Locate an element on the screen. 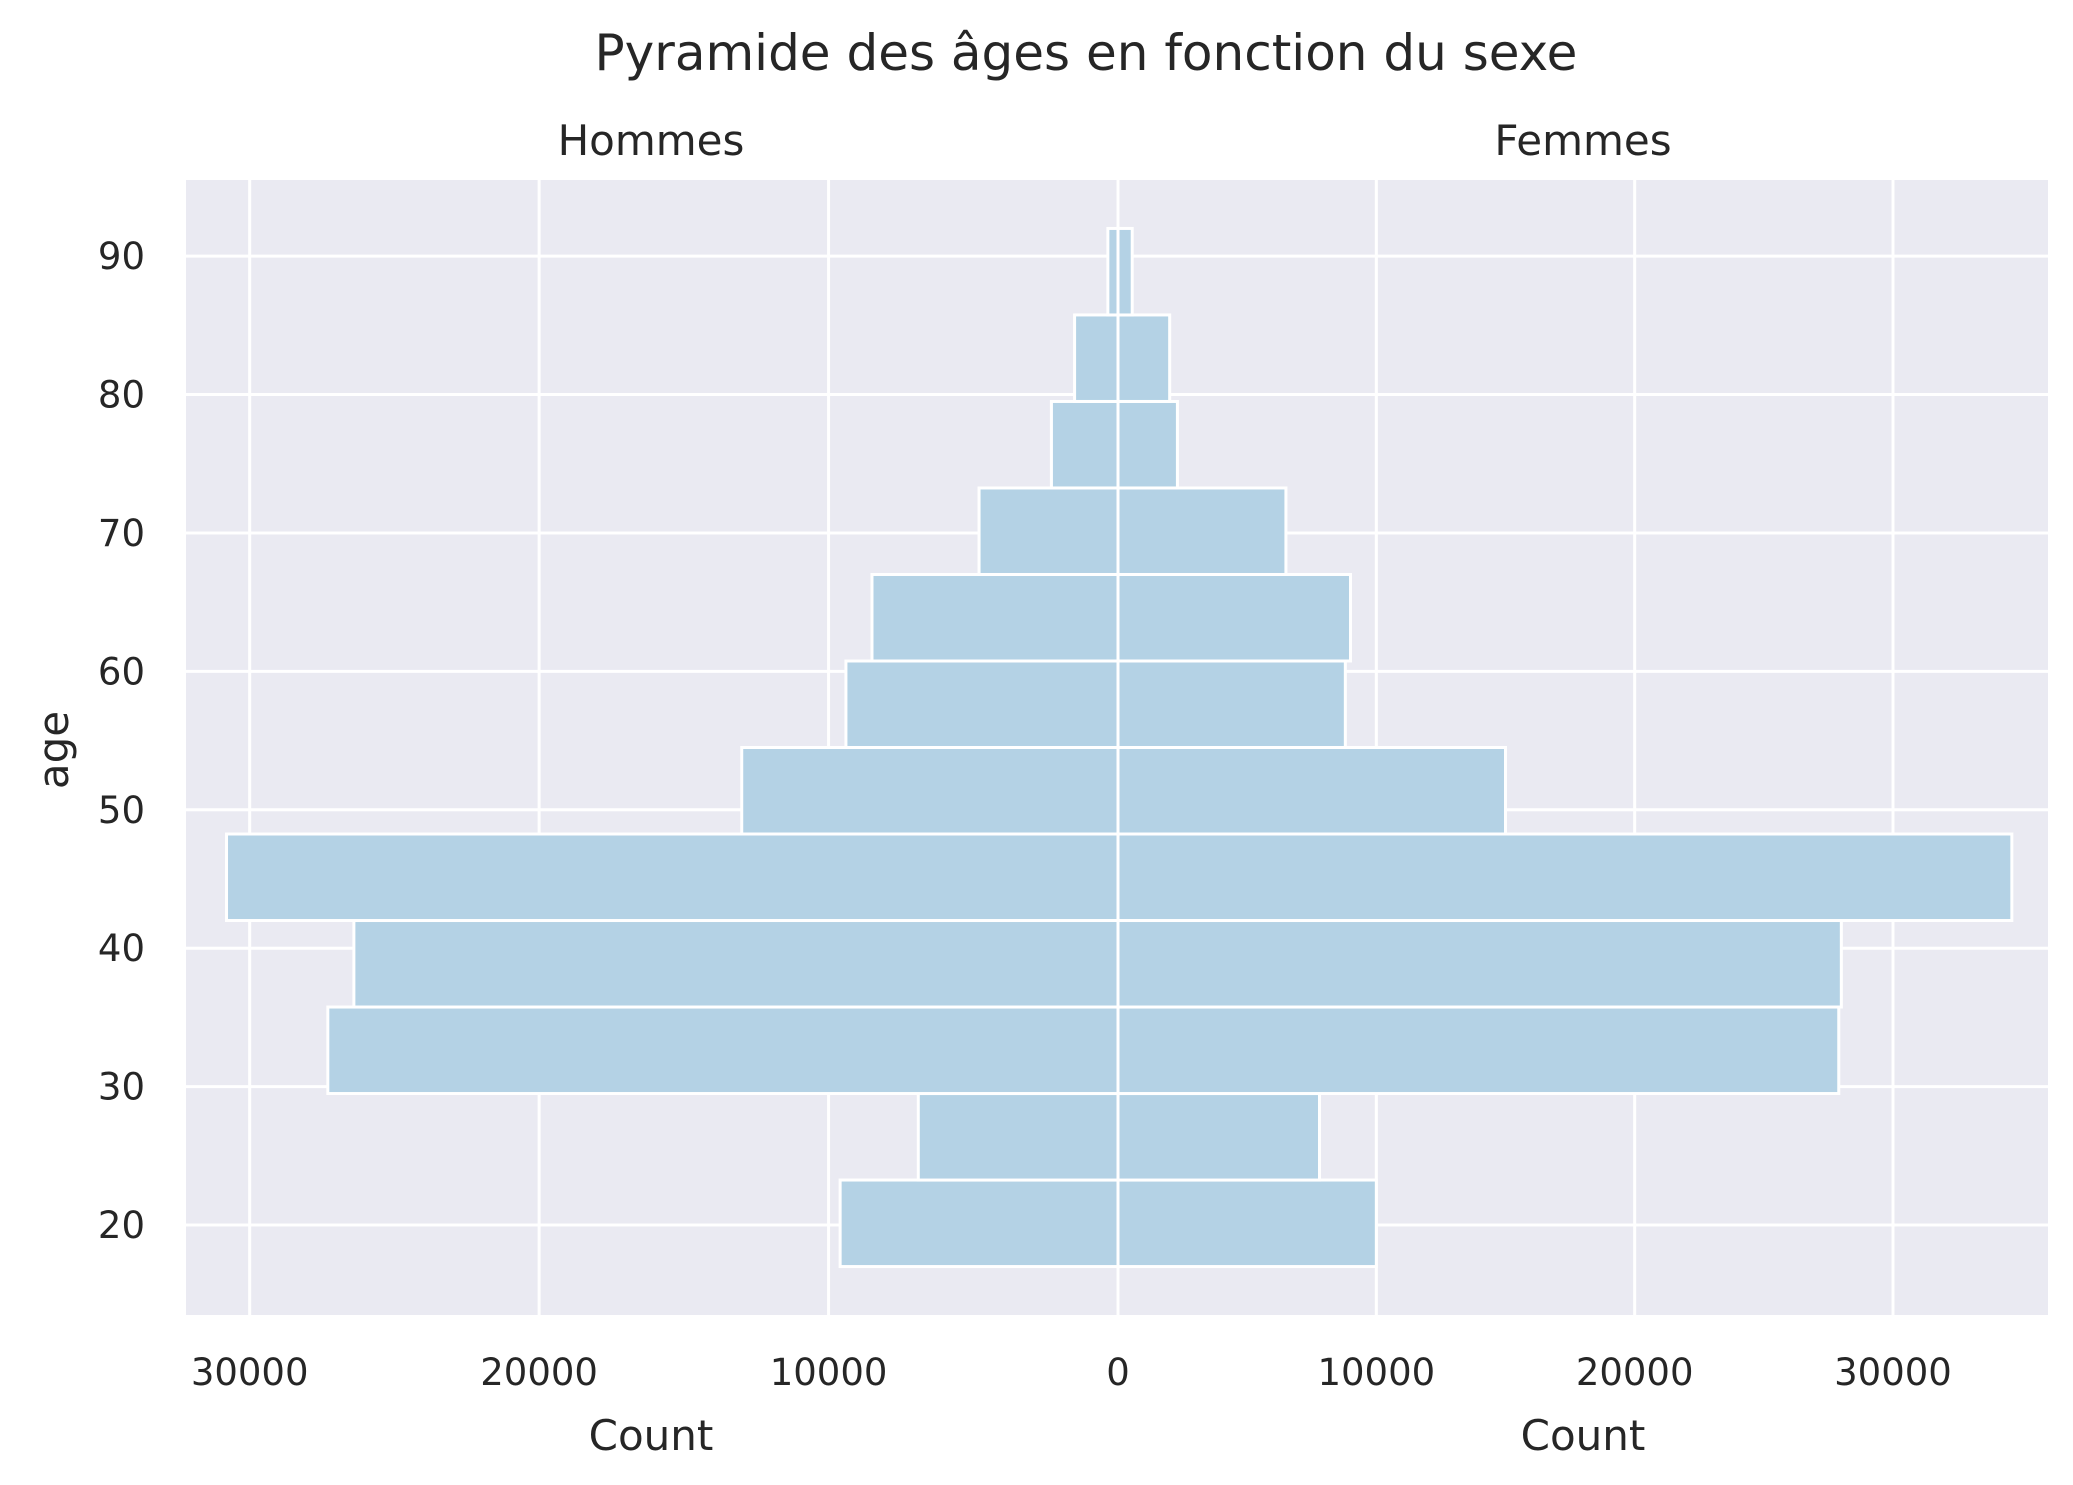 This screenshot has width=2073, height=1485. y-tick-label: 80 is located at coordinates (121, 395).